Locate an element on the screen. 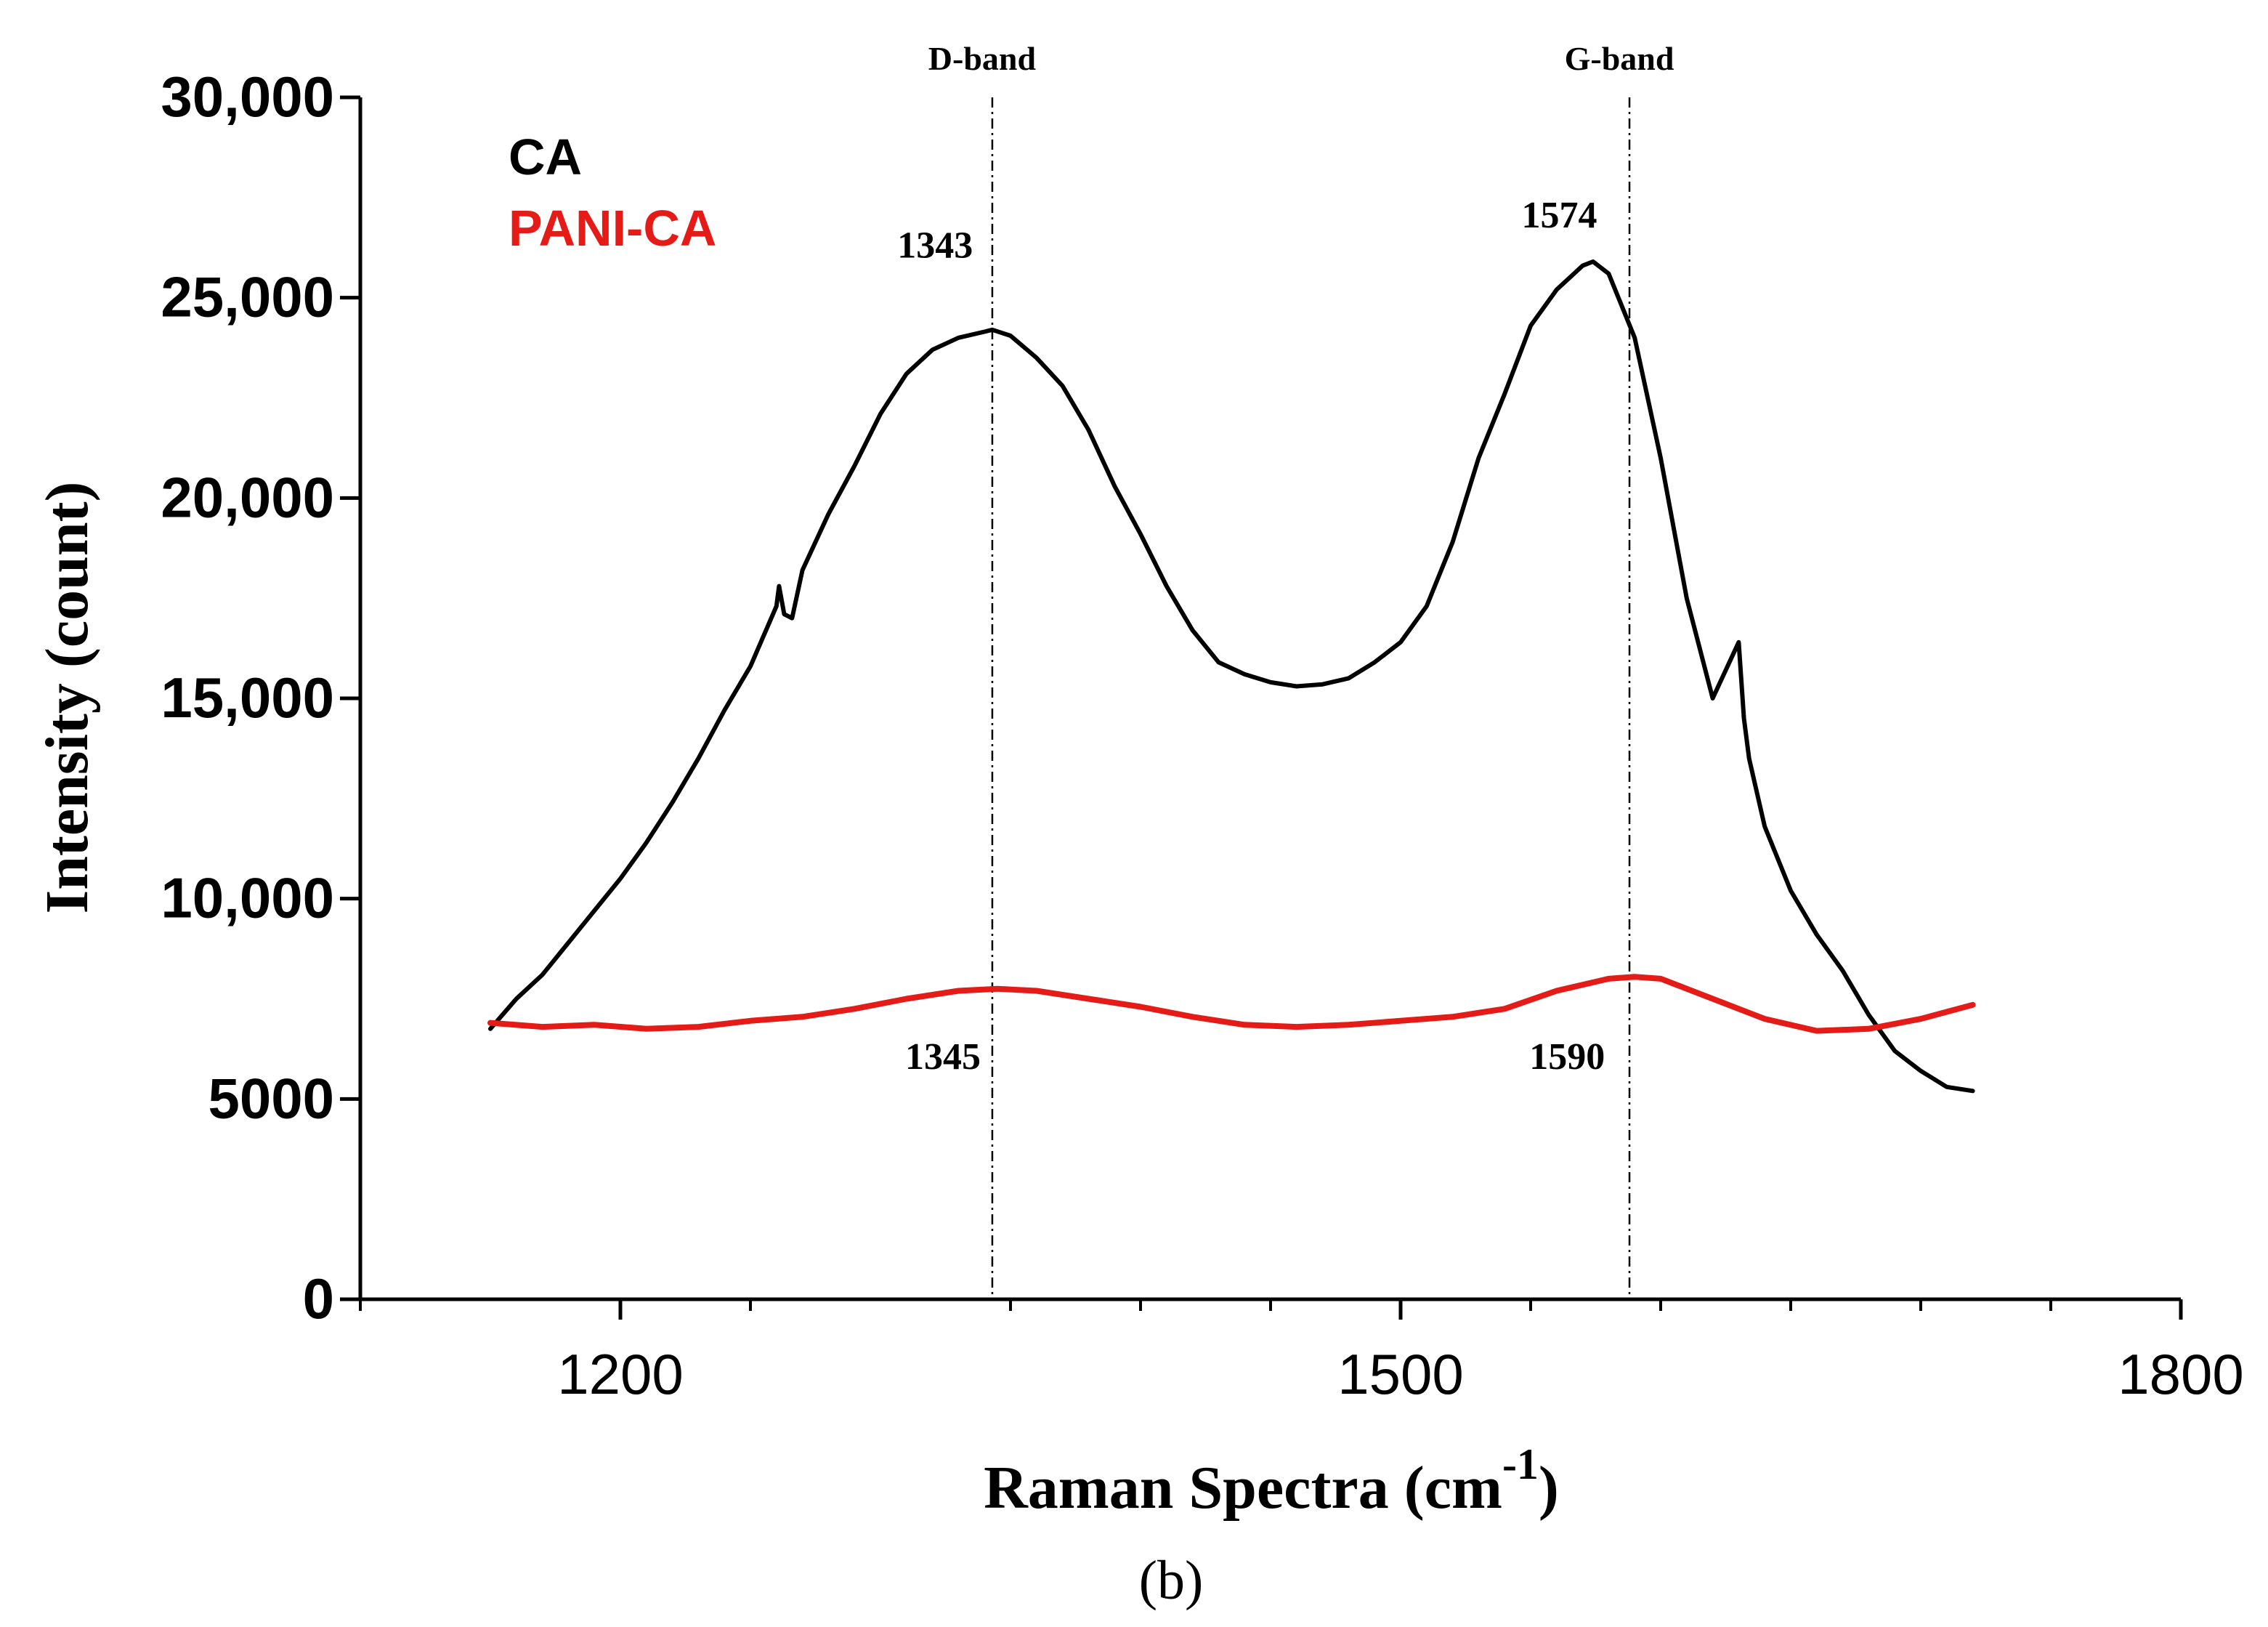 The image size is (2268, 1627). y-tick-label-0: 0 is located at coordinates (318, 1299).